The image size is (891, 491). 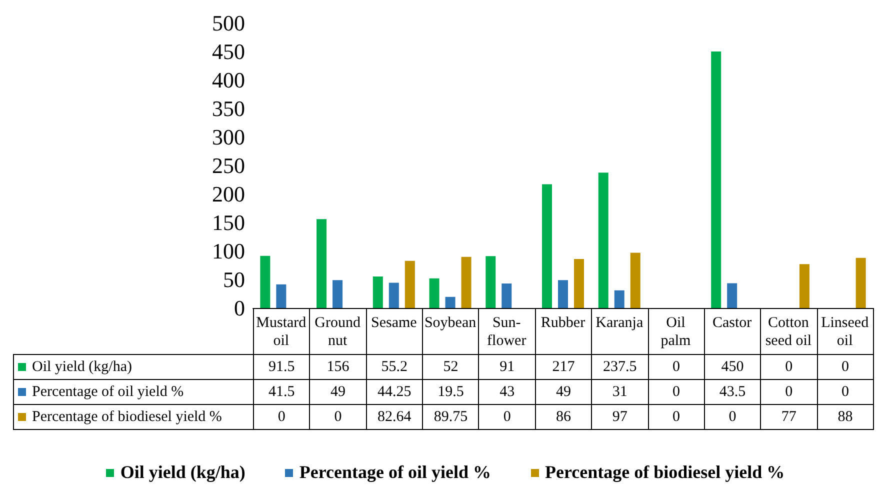 I want to click on data-label: 217, so click(x=563, y=367).